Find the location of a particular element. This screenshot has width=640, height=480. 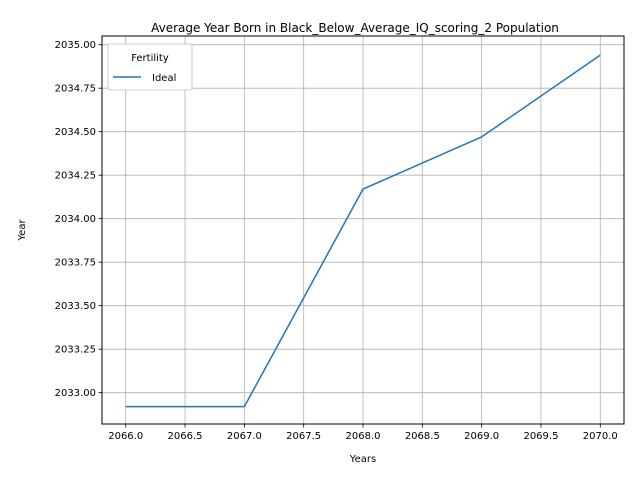

x-tick-label: 2067.0 is located at coordinates (244, 436).